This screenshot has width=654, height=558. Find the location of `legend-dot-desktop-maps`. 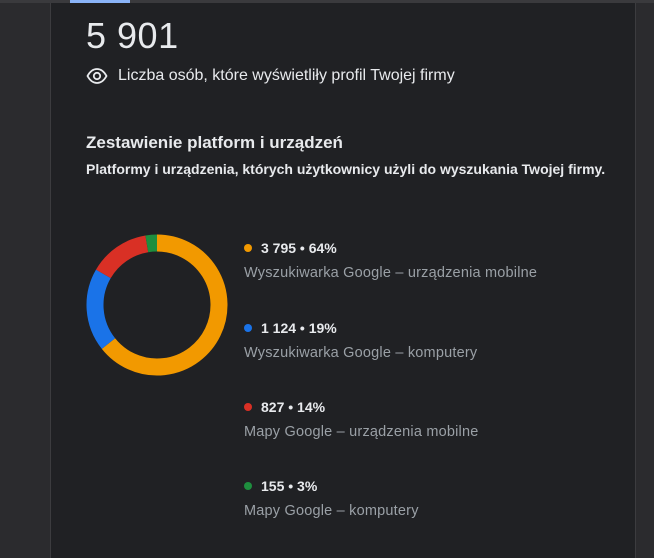

legend-dot-desktop-maps is located at coordinates (248, 486).